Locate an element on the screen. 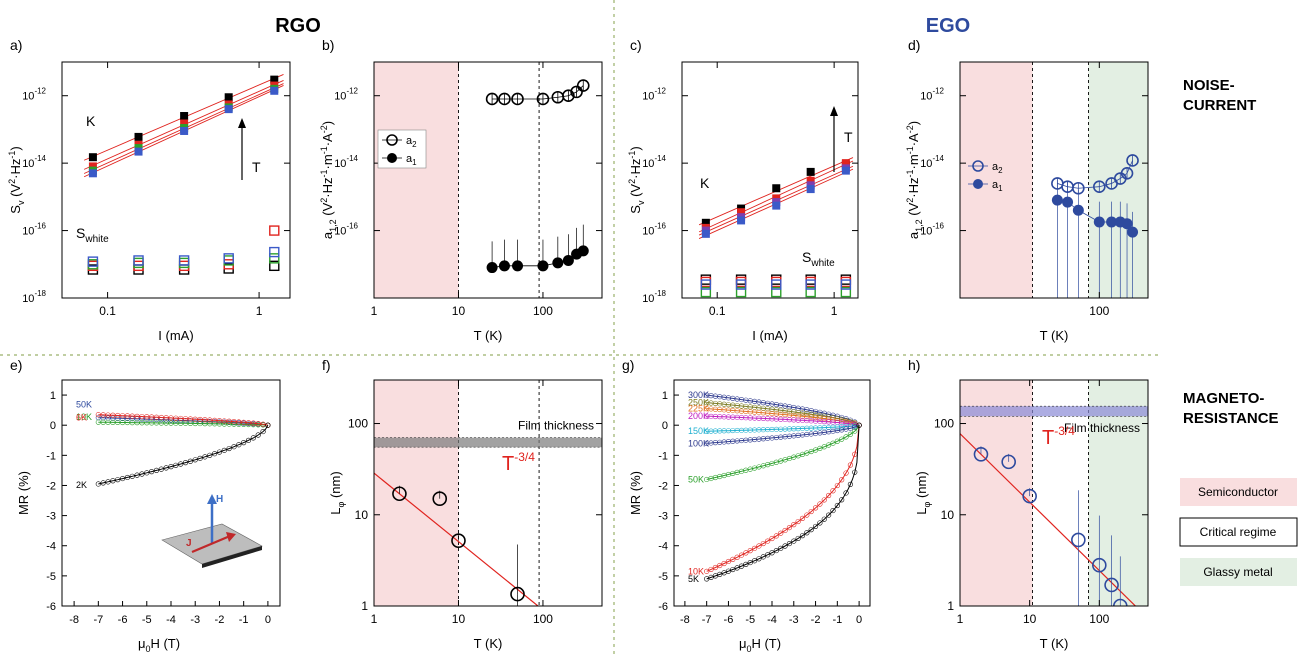 The image size is (1307, 657). panel-label: h) is located at coordinates (914, 365).